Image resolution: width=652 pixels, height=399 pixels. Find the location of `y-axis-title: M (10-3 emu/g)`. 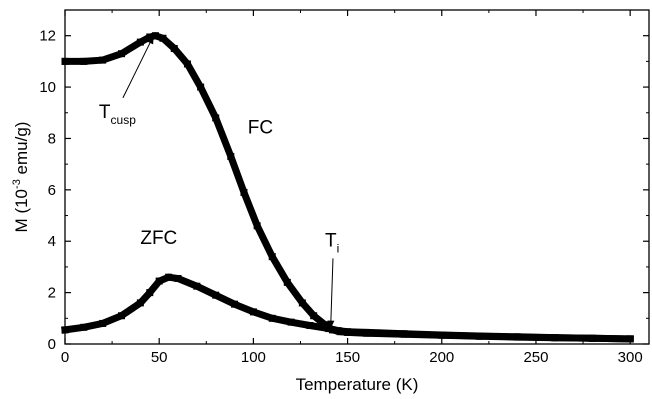

y-axis-title: M (10-3 emu/g) is located at coordinates (21, 177).